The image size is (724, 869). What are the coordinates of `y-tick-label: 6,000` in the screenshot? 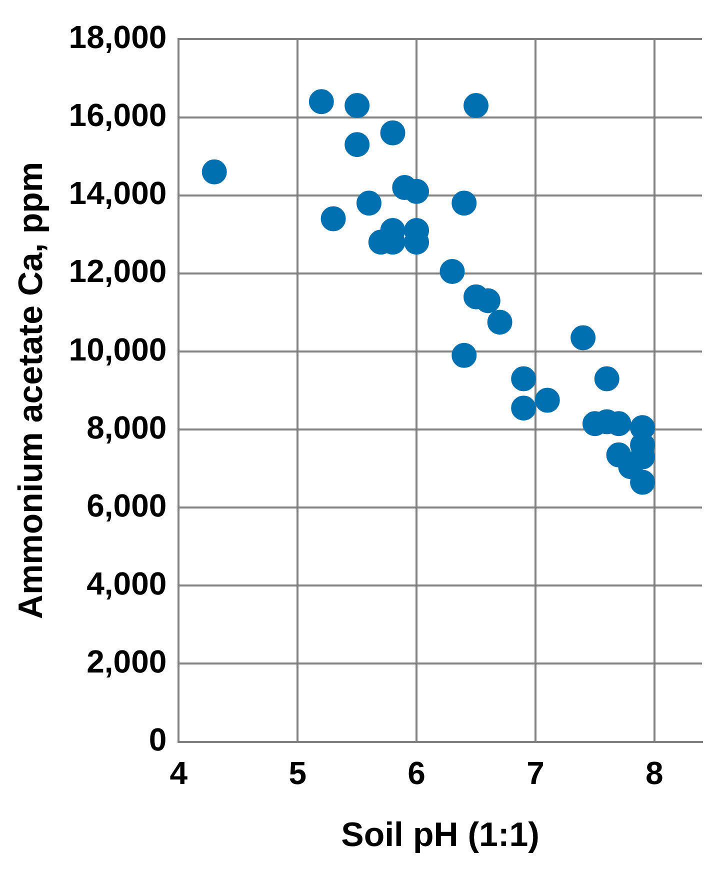 It's located at (126, 505).